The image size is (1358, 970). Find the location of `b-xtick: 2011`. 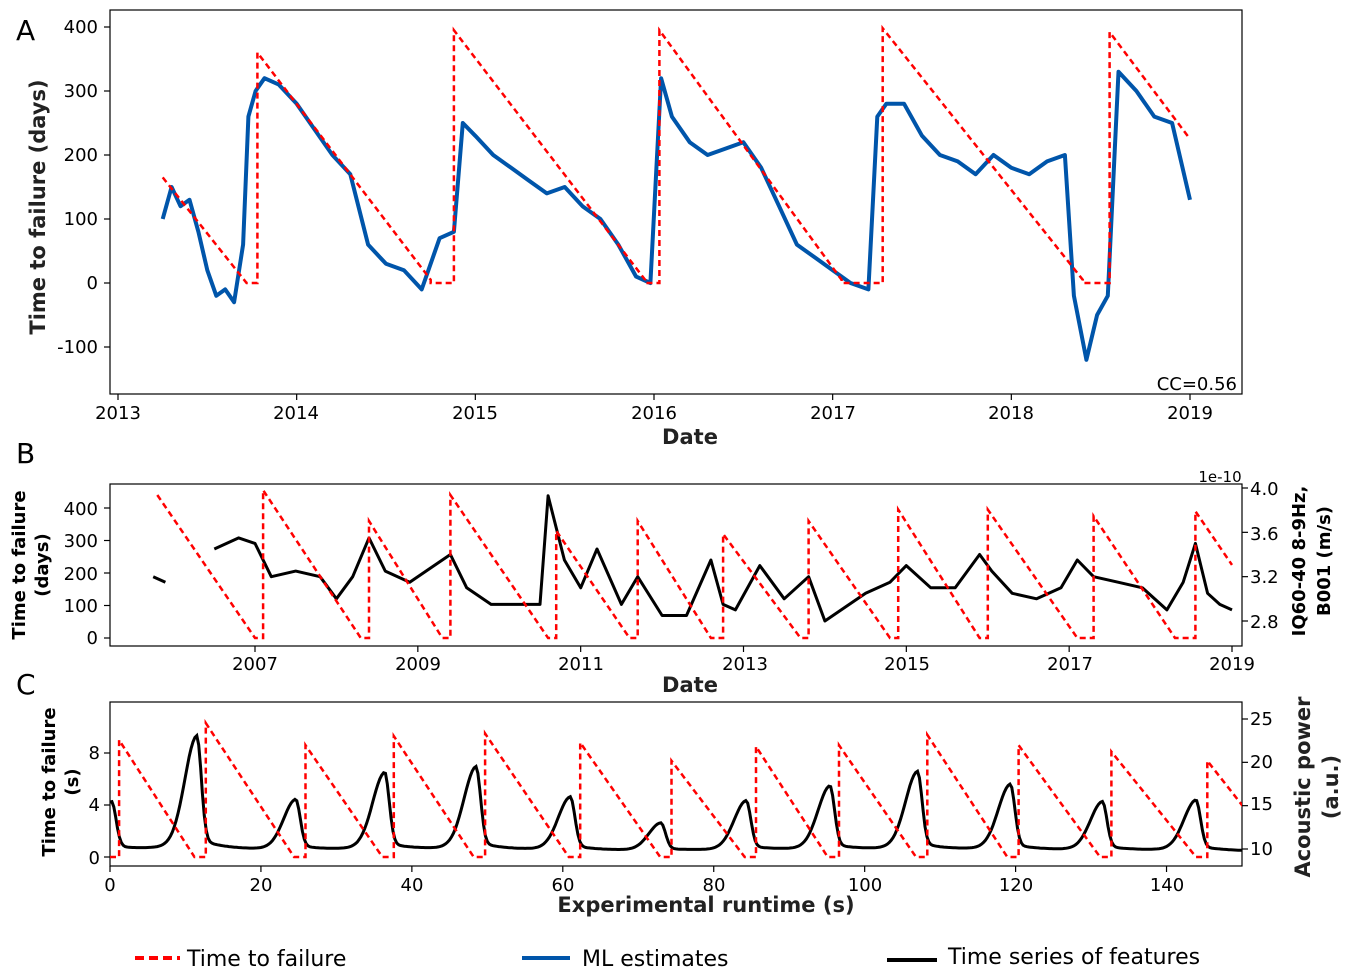

b-xtick: 2011 is located at coordinates (581, 664).